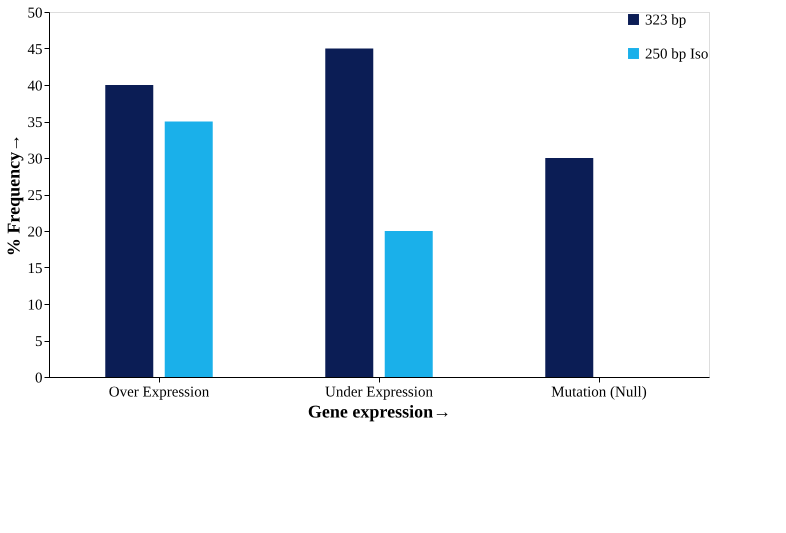 The image size is (786, 533). I want to click on y-tick-label: 0, so click(38, 378).